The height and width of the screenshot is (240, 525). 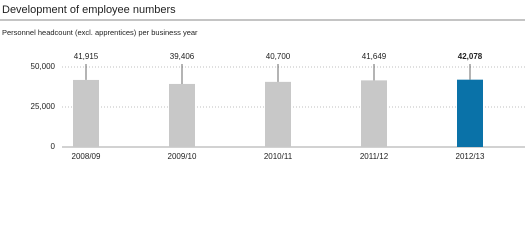 What do you see at coordinates (53, 146) in the screenshot?
I see `y-tick-label: 0` at bounding box center [53, 146].